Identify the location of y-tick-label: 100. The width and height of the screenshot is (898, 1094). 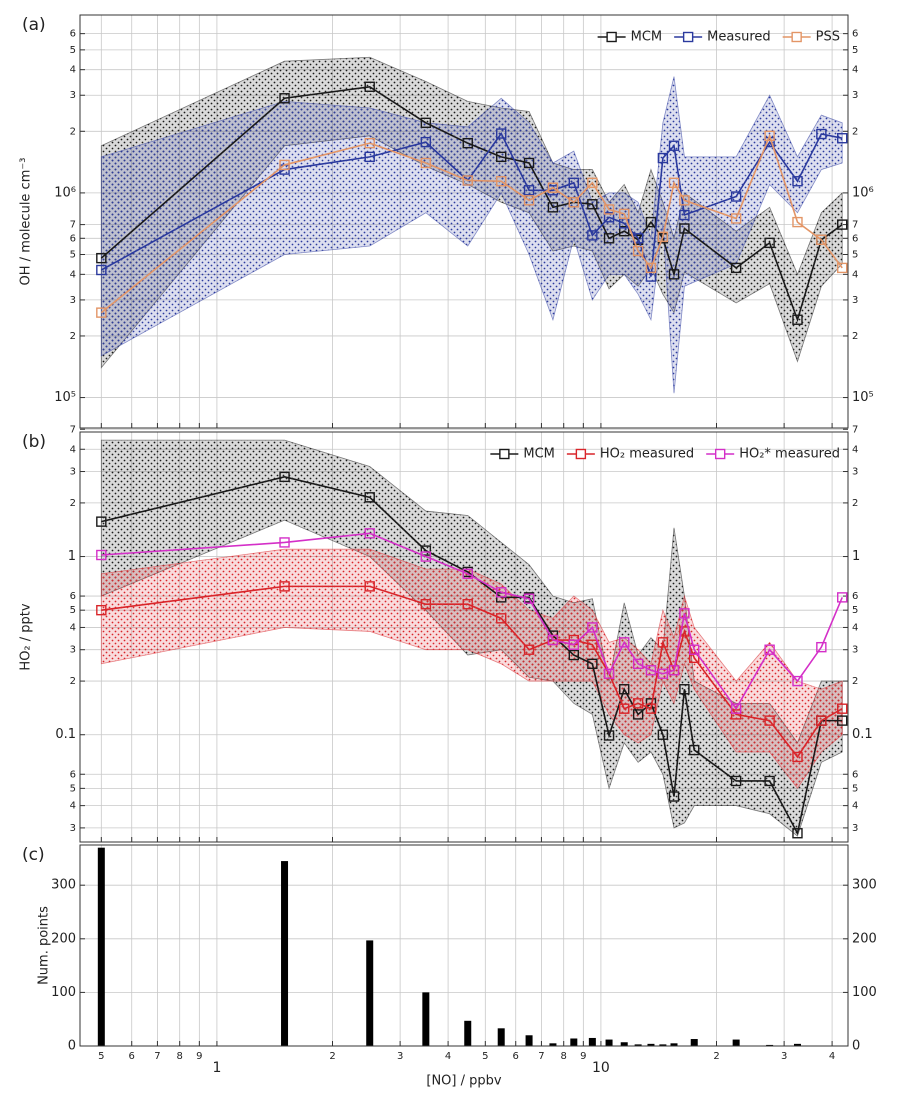
(63, 992).